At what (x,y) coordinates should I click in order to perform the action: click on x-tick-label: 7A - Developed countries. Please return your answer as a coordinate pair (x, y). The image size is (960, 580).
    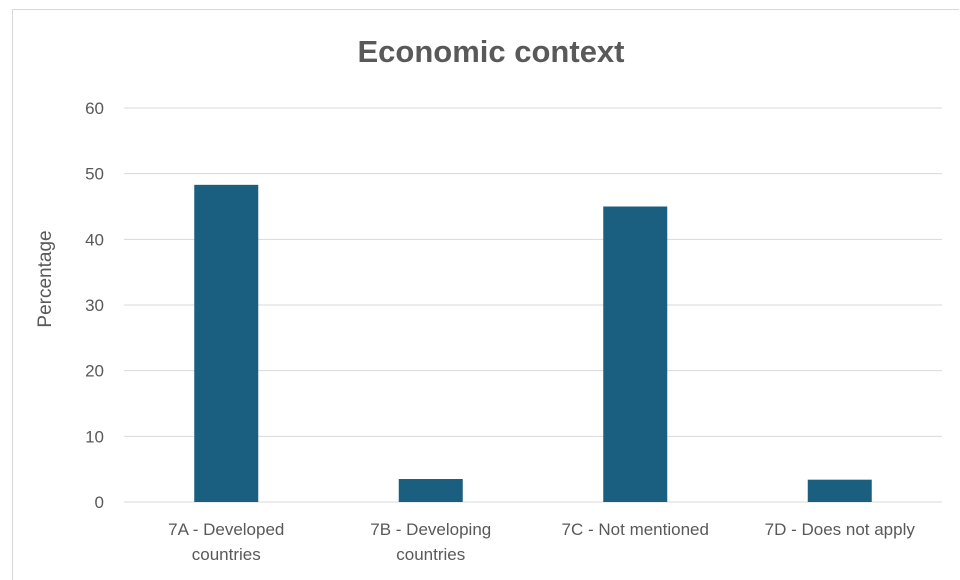
    Looking at the image, I should click on (226, 542).